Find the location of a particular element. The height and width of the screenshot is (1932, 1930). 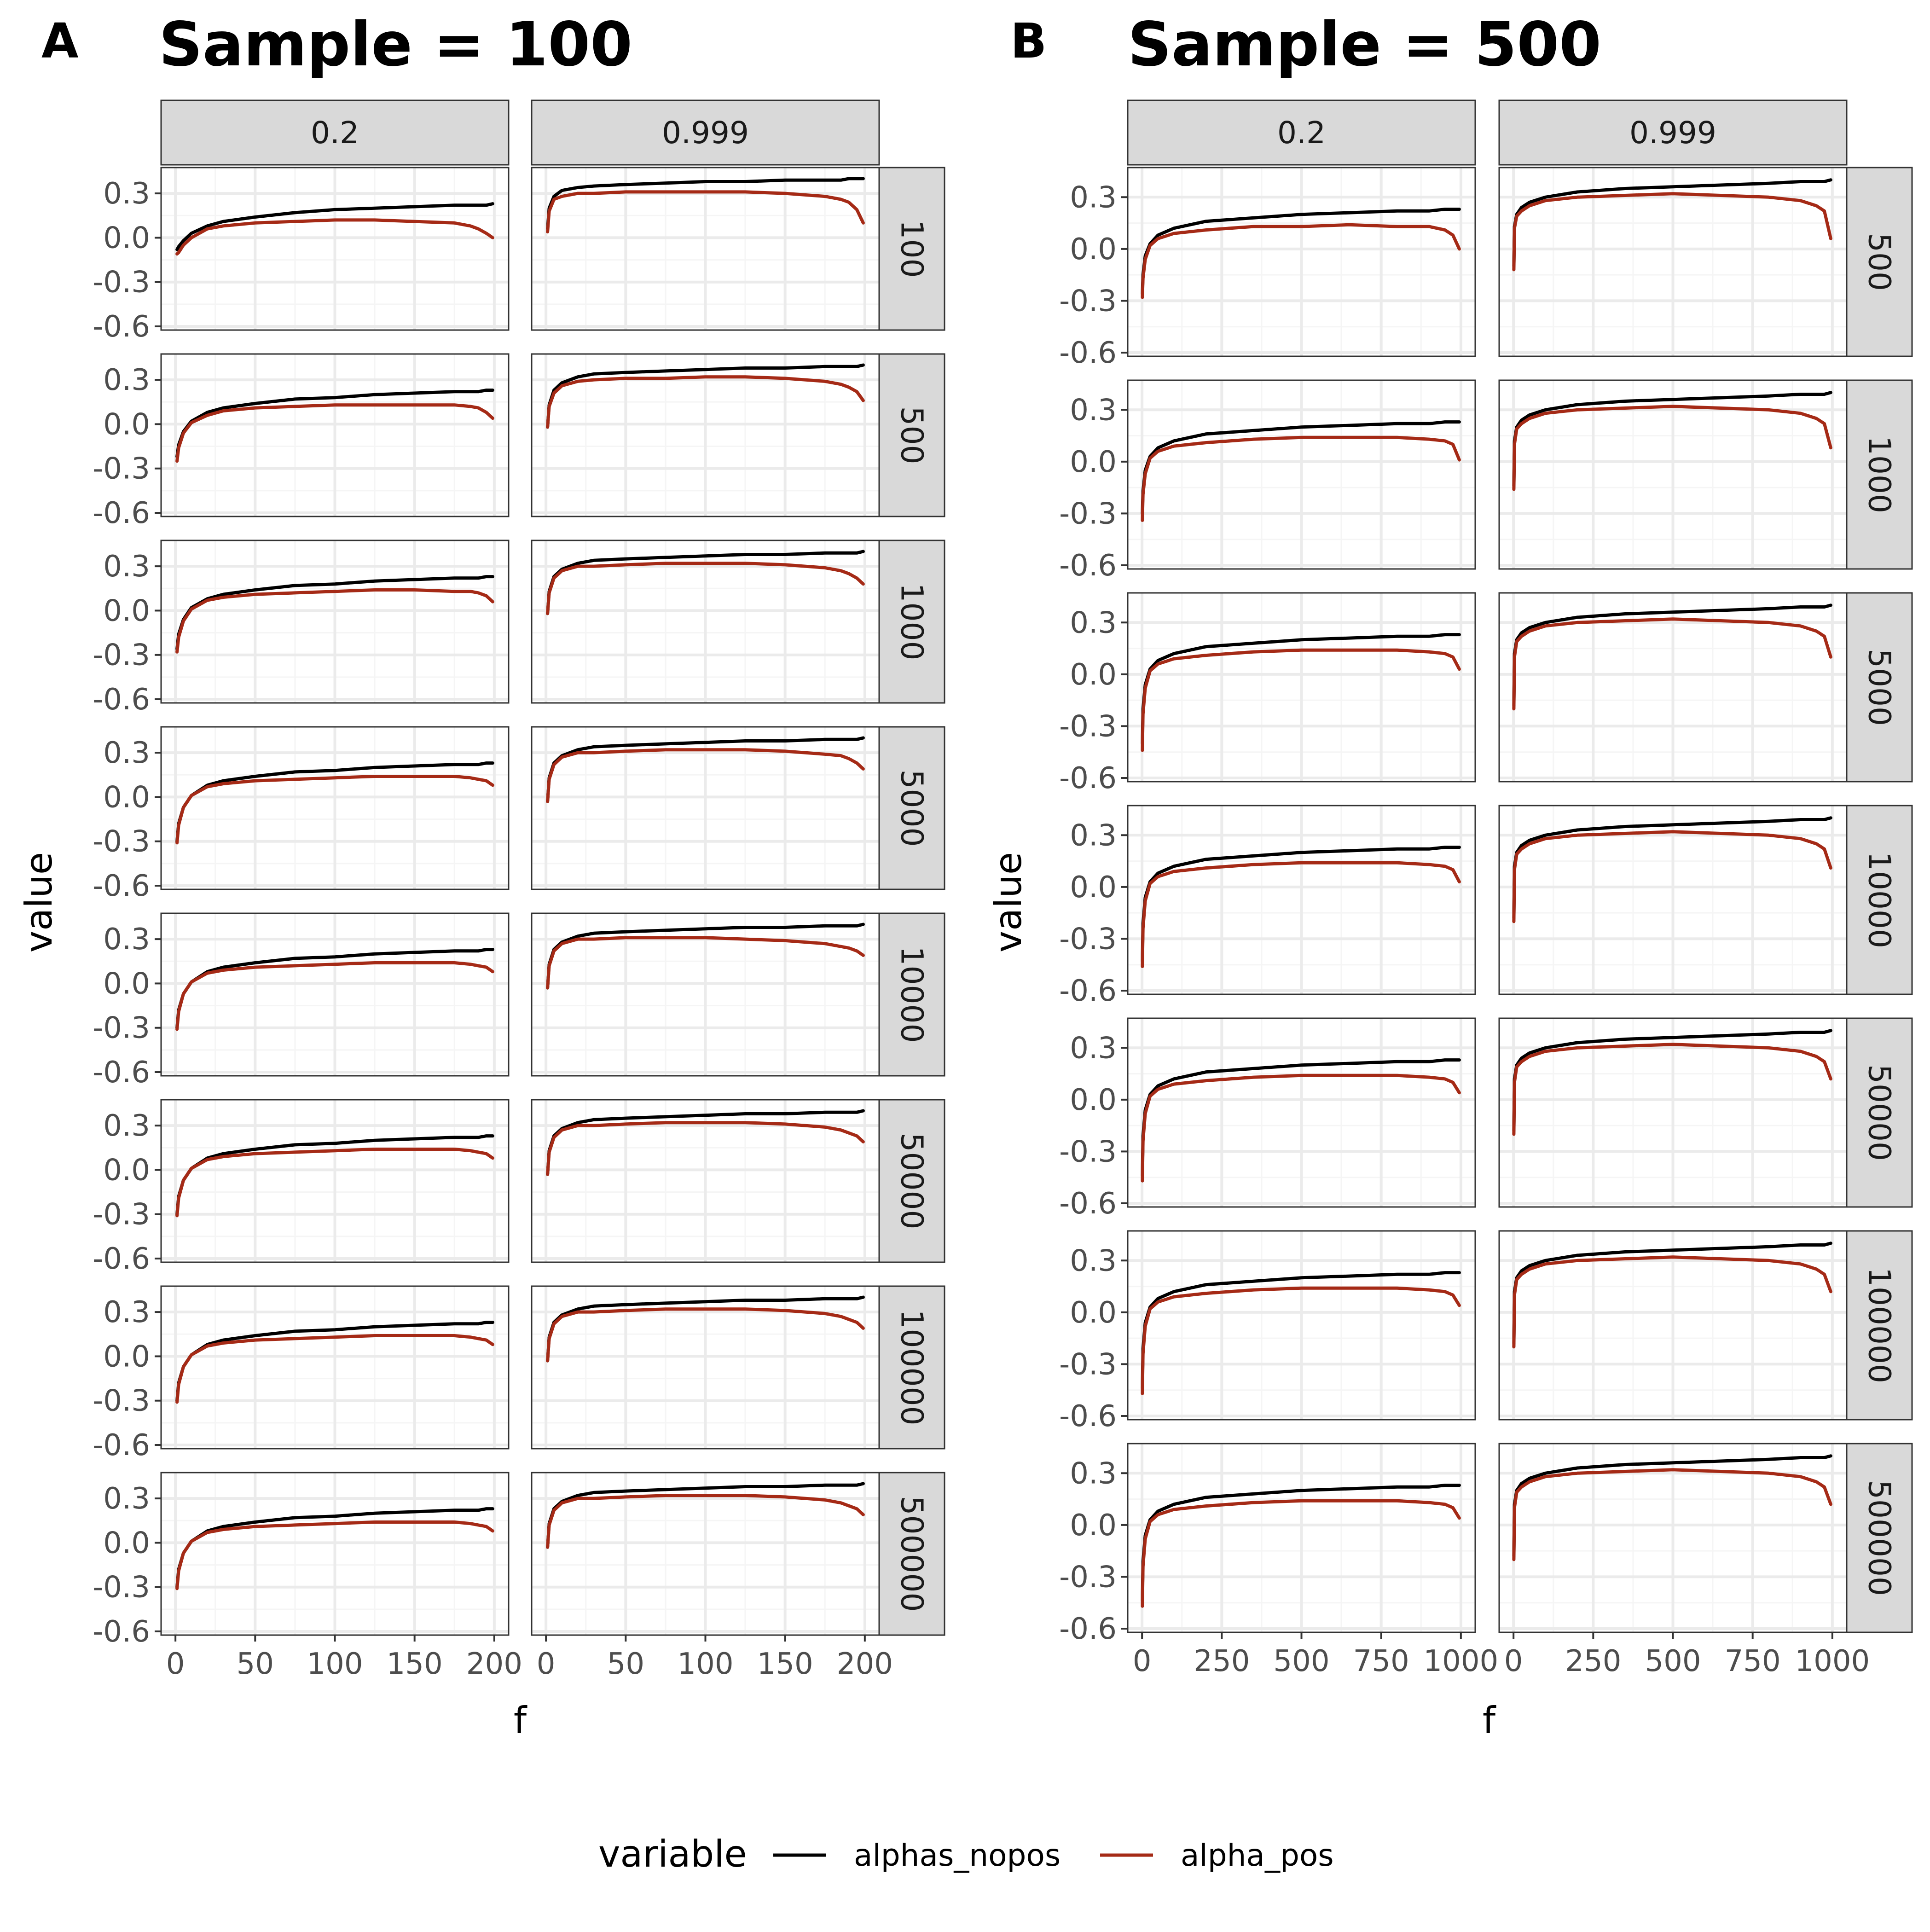

facet-strip-col-label: 0.999 is located at coordinates (705, 133).